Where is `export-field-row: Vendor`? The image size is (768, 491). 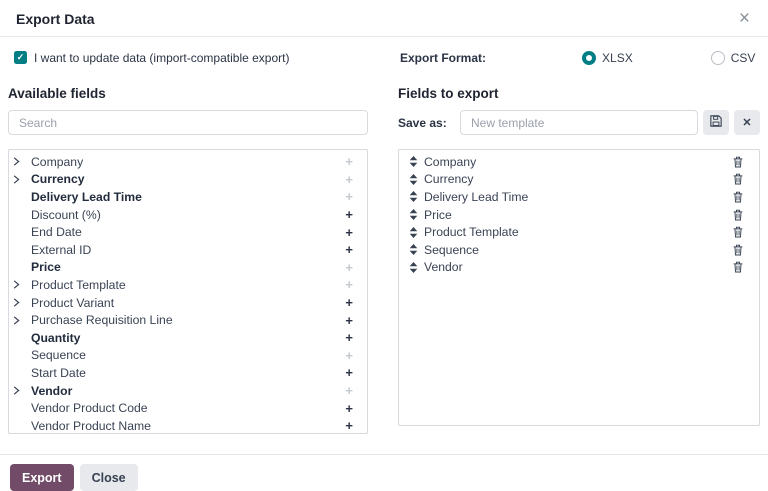
export-field-row: Vendor is located at coordinates (579, 268).